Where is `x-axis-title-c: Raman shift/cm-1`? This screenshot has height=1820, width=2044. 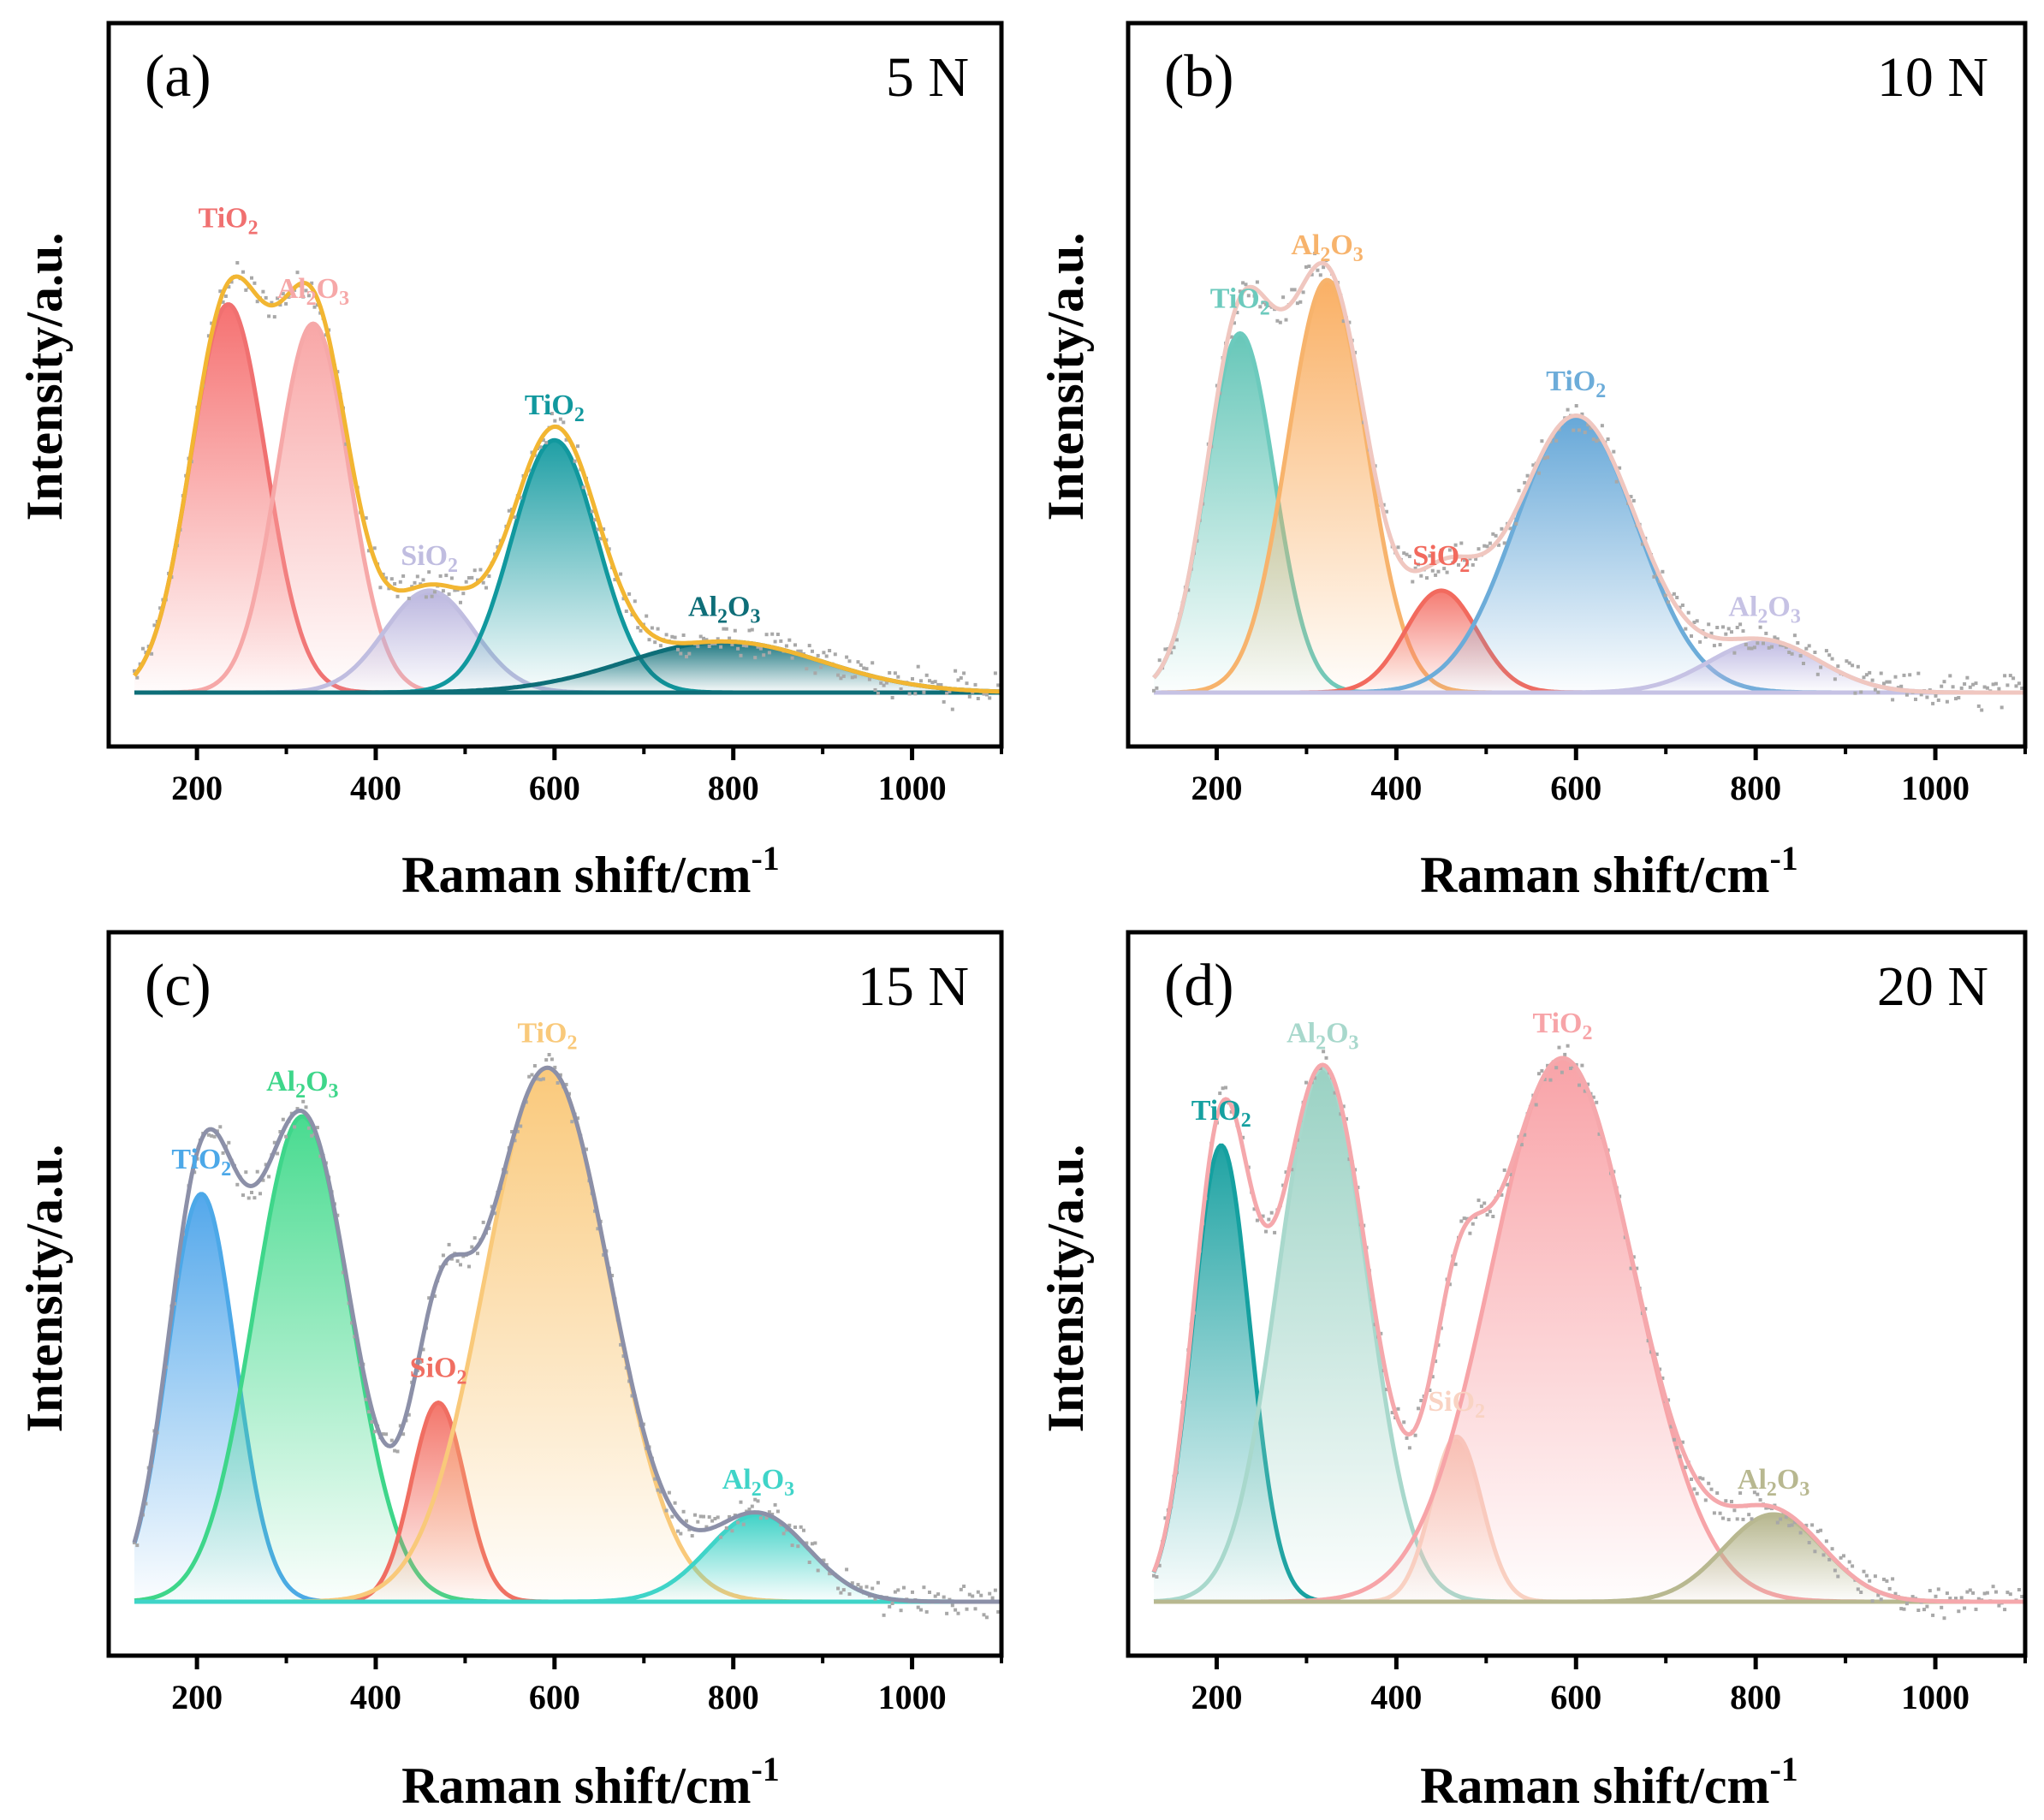 x-axis-title-c: Raman shift/cm-1 is located at coordinates (590, 1782).